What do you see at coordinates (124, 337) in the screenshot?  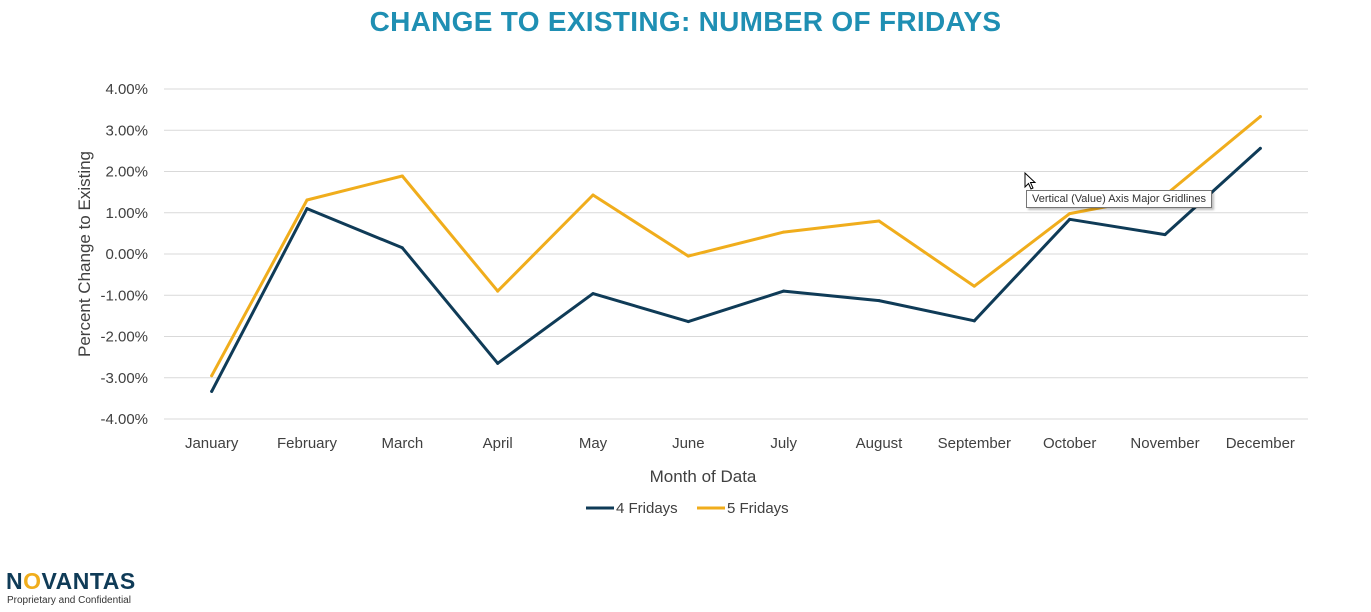 I see `y-tick-label: -2.00%` at bounding box center [124, 337].